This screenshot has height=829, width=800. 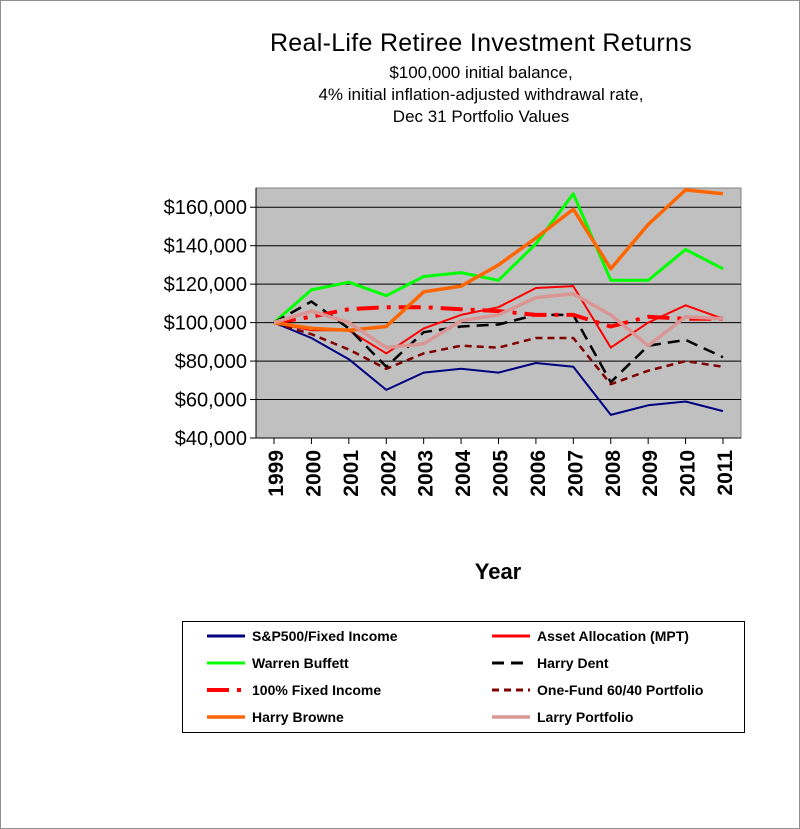 I want to click on x-tick-label: 2005, so click(x=501, y=473).